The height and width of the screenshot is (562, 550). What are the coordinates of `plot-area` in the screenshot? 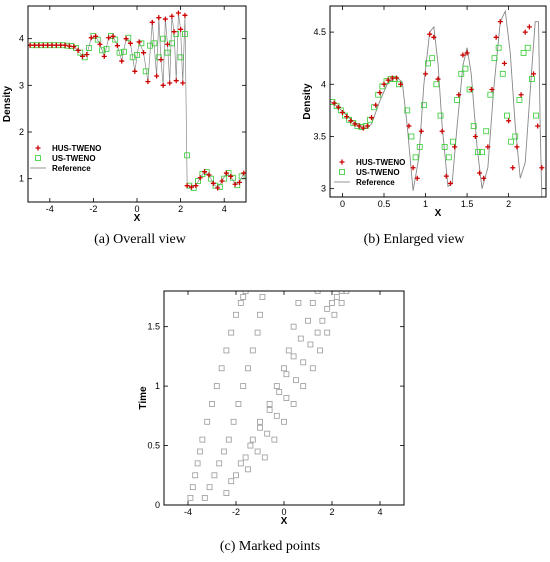 It's located at (437, 103).